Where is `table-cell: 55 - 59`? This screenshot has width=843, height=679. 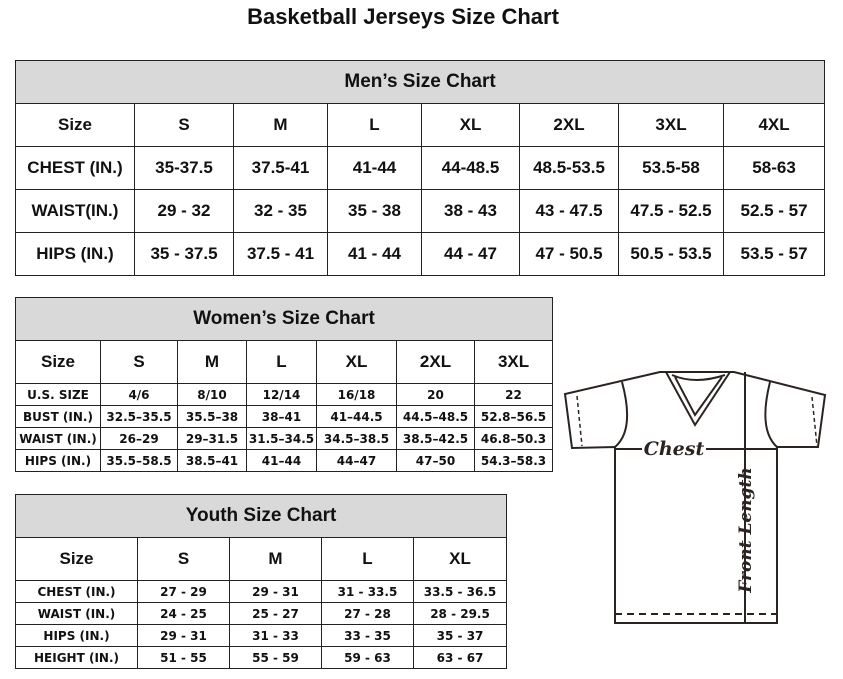 table-cell: 55 - 59 is located at coordinates (275, 657).